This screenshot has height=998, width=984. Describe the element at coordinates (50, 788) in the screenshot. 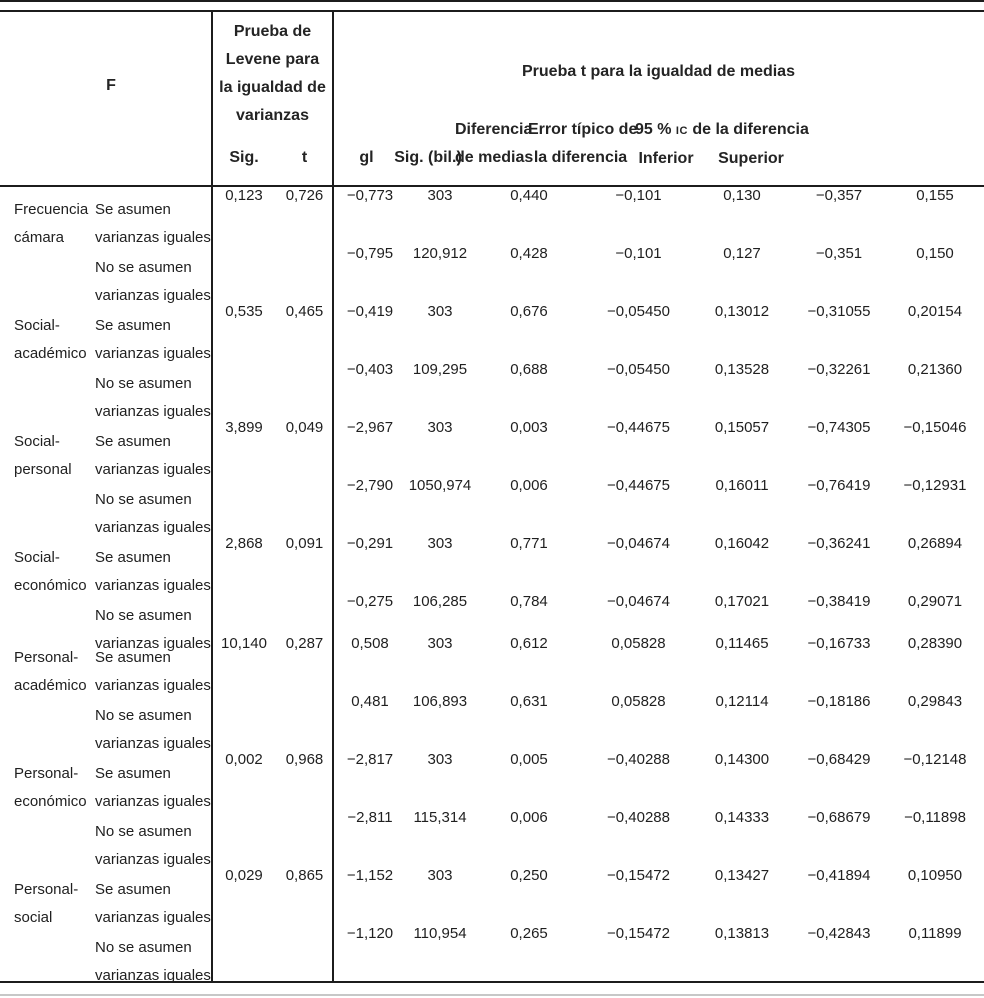

I see `factor-label: Personal-económico` at that location.